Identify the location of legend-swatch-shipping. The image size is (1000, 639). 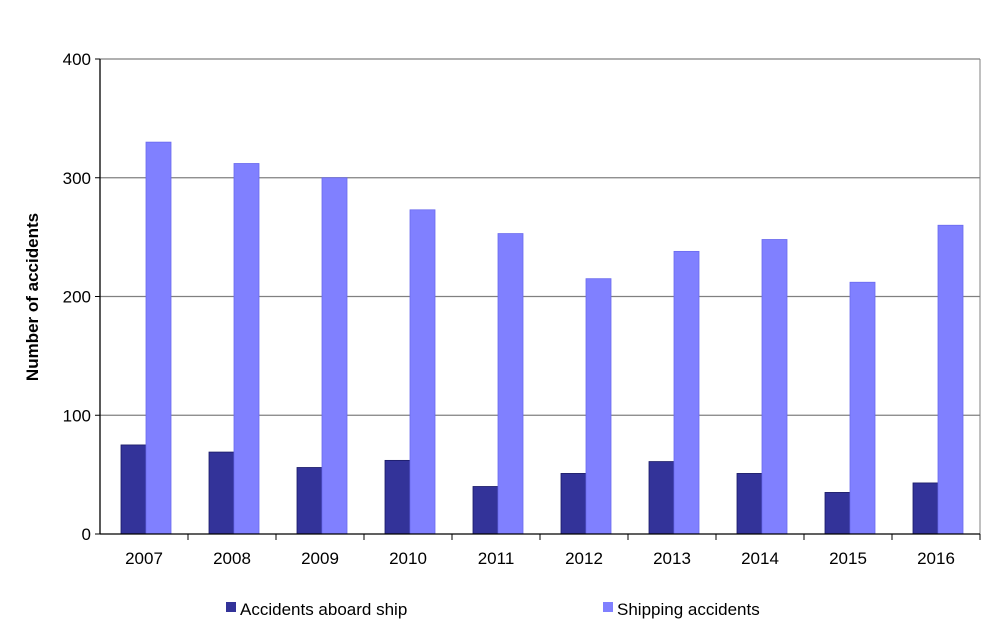
(608, 607).